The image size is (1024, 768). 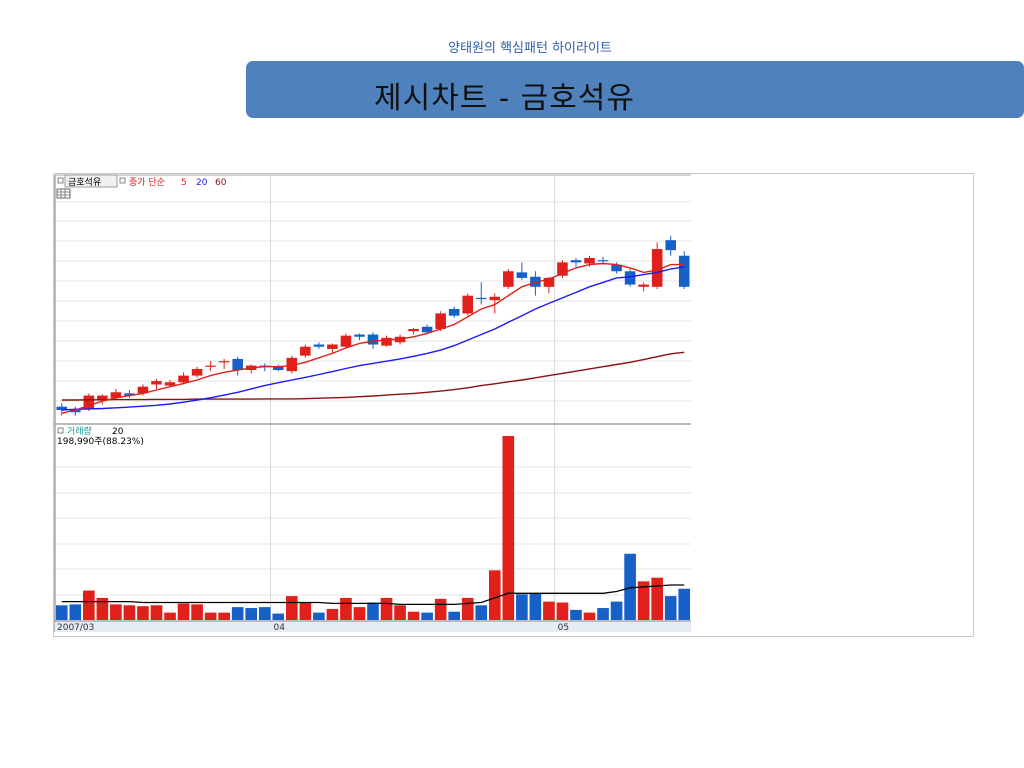 I want to click on ma5-line, so click(x=373, y=338).